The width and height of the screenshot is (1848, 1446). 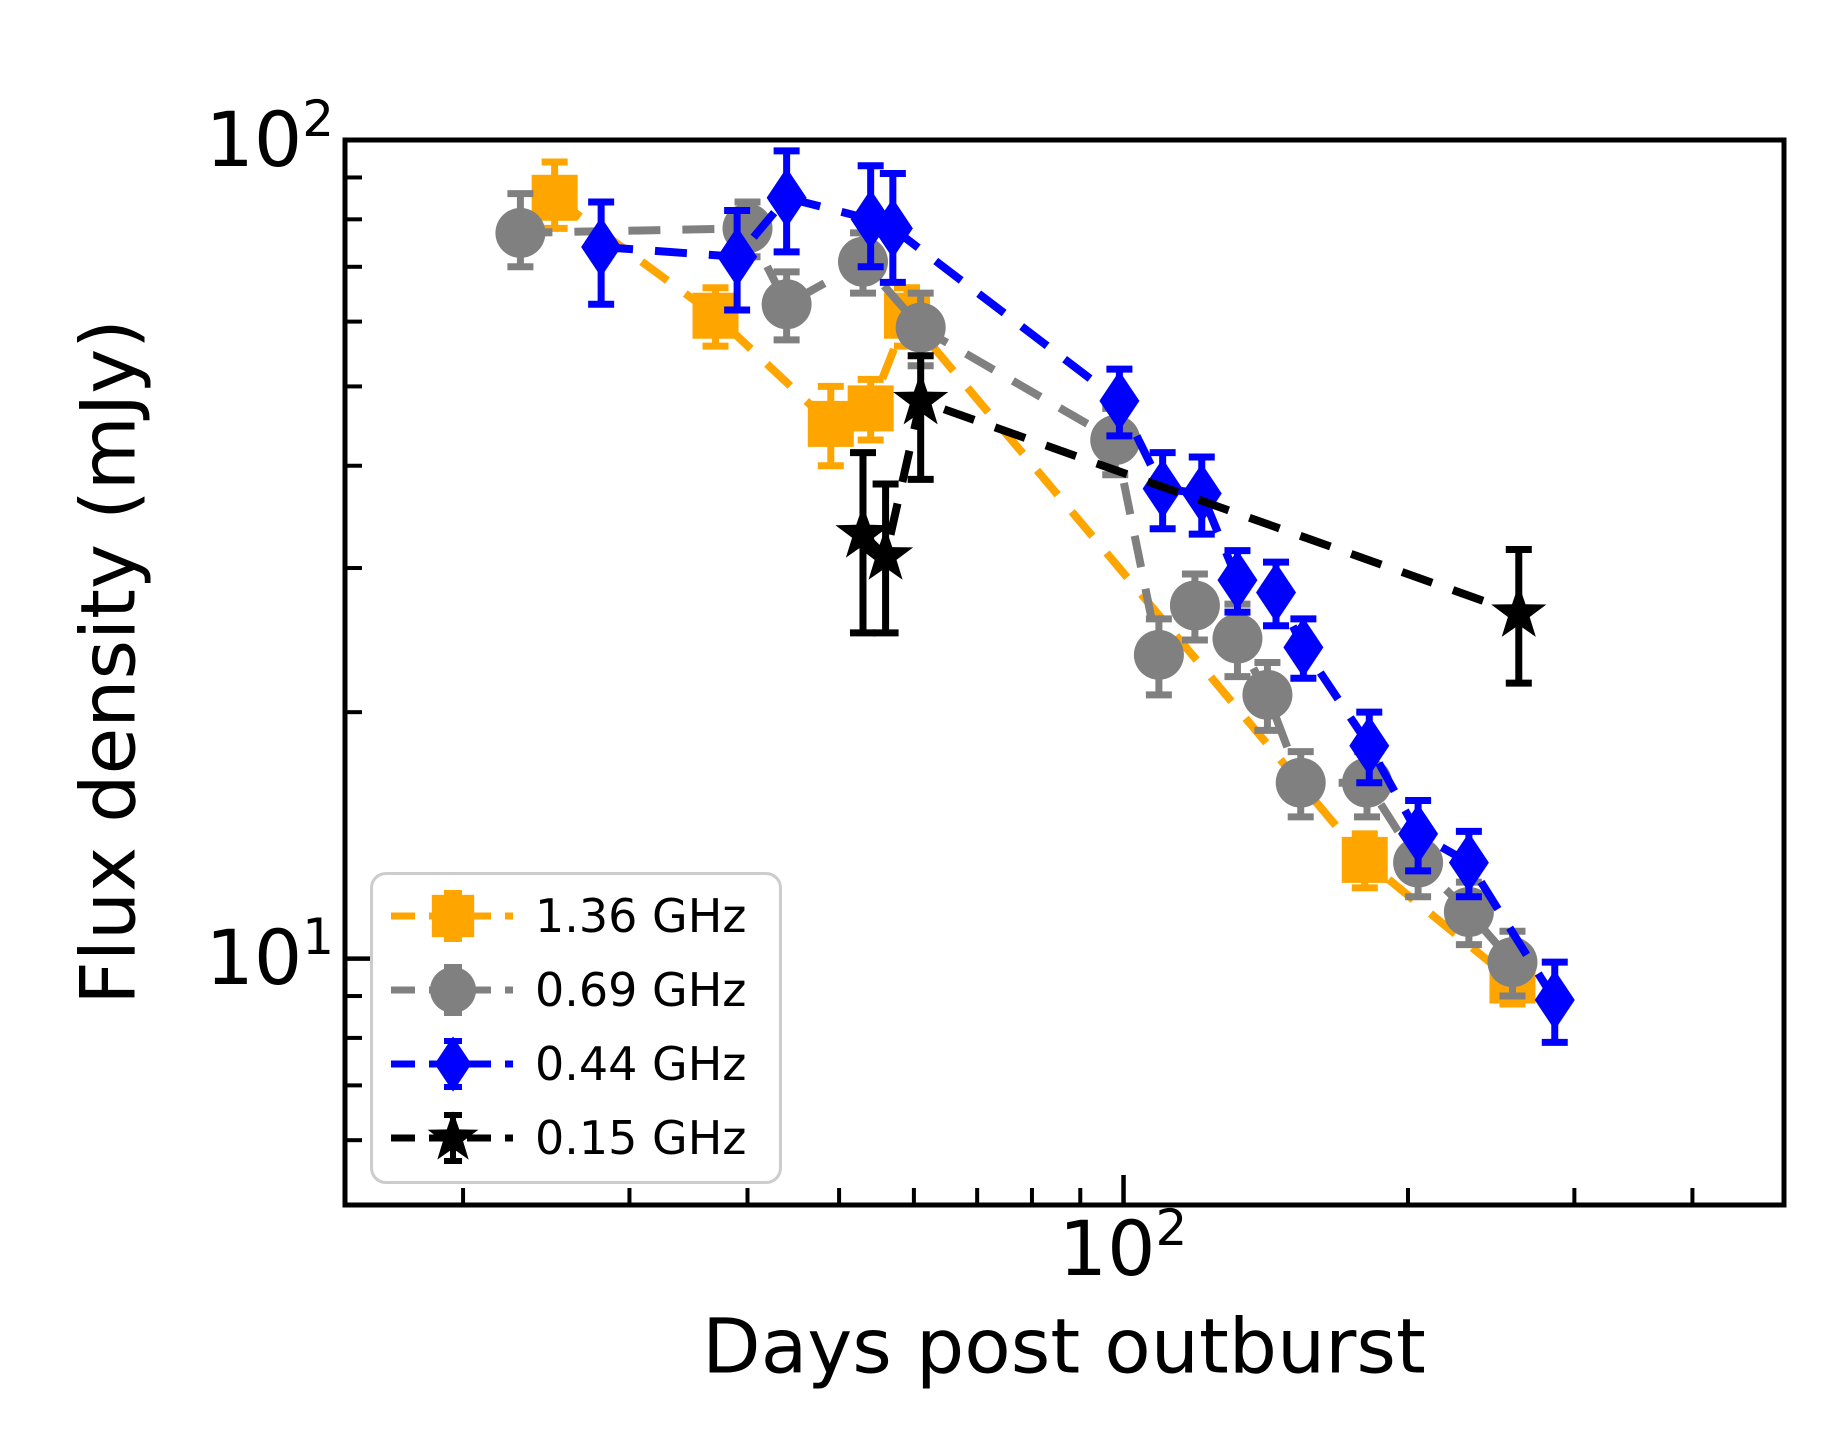 What do you see at coordinates (108, 662) in the screenshot?
I see `y-axis-label: Flux density (mJy)` at bounding box center [108, 662].